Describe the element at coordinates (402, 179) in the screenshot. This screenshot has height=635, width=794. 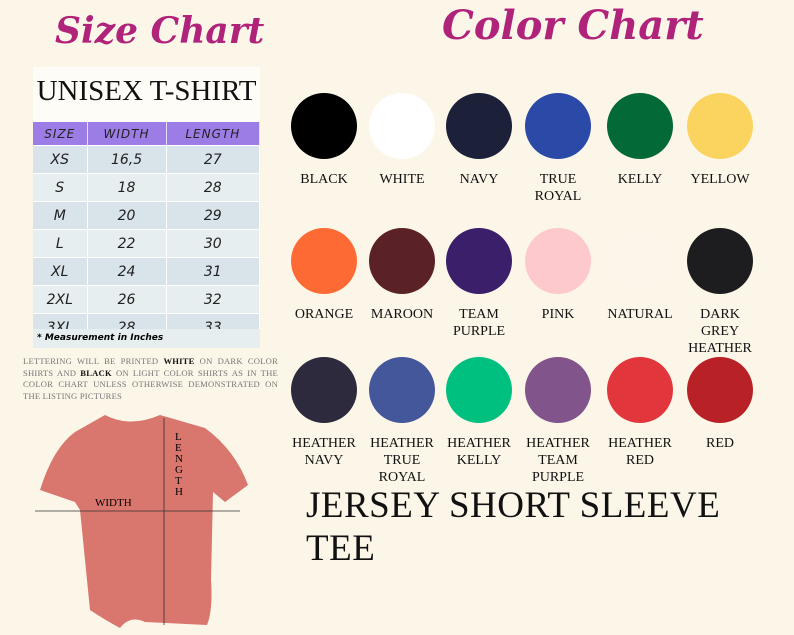
I see `color-label: WHITE` at that location.